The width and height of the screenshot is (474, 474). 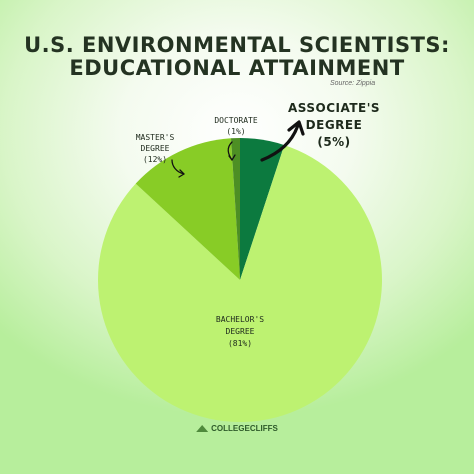 I want to click on pie-slice-associates, so click(x=262, y=209).